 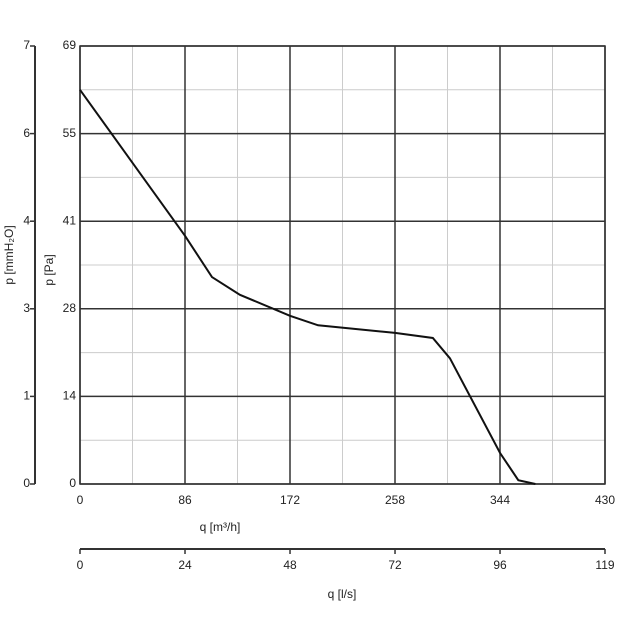 I want to click on x2-axis-title: q [l/s], so click(x=342, y=594).